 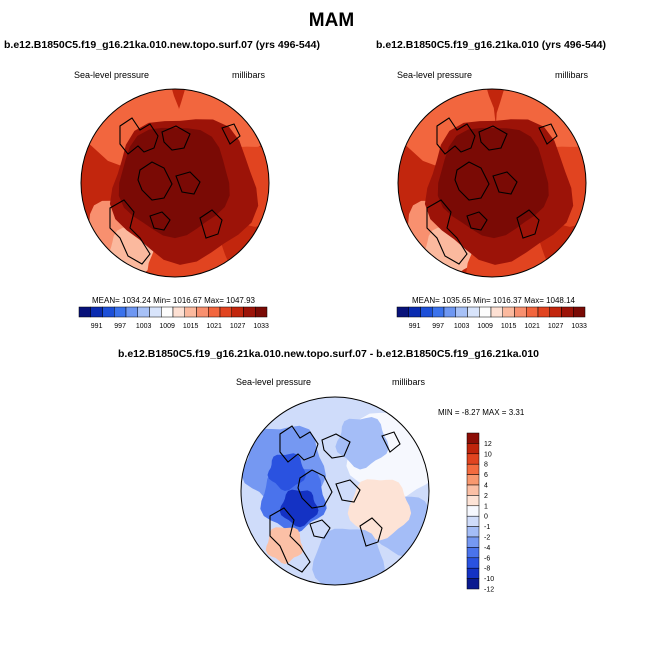 I want to click on colorbar-tick-label: 1, so click(x=486, y=506).